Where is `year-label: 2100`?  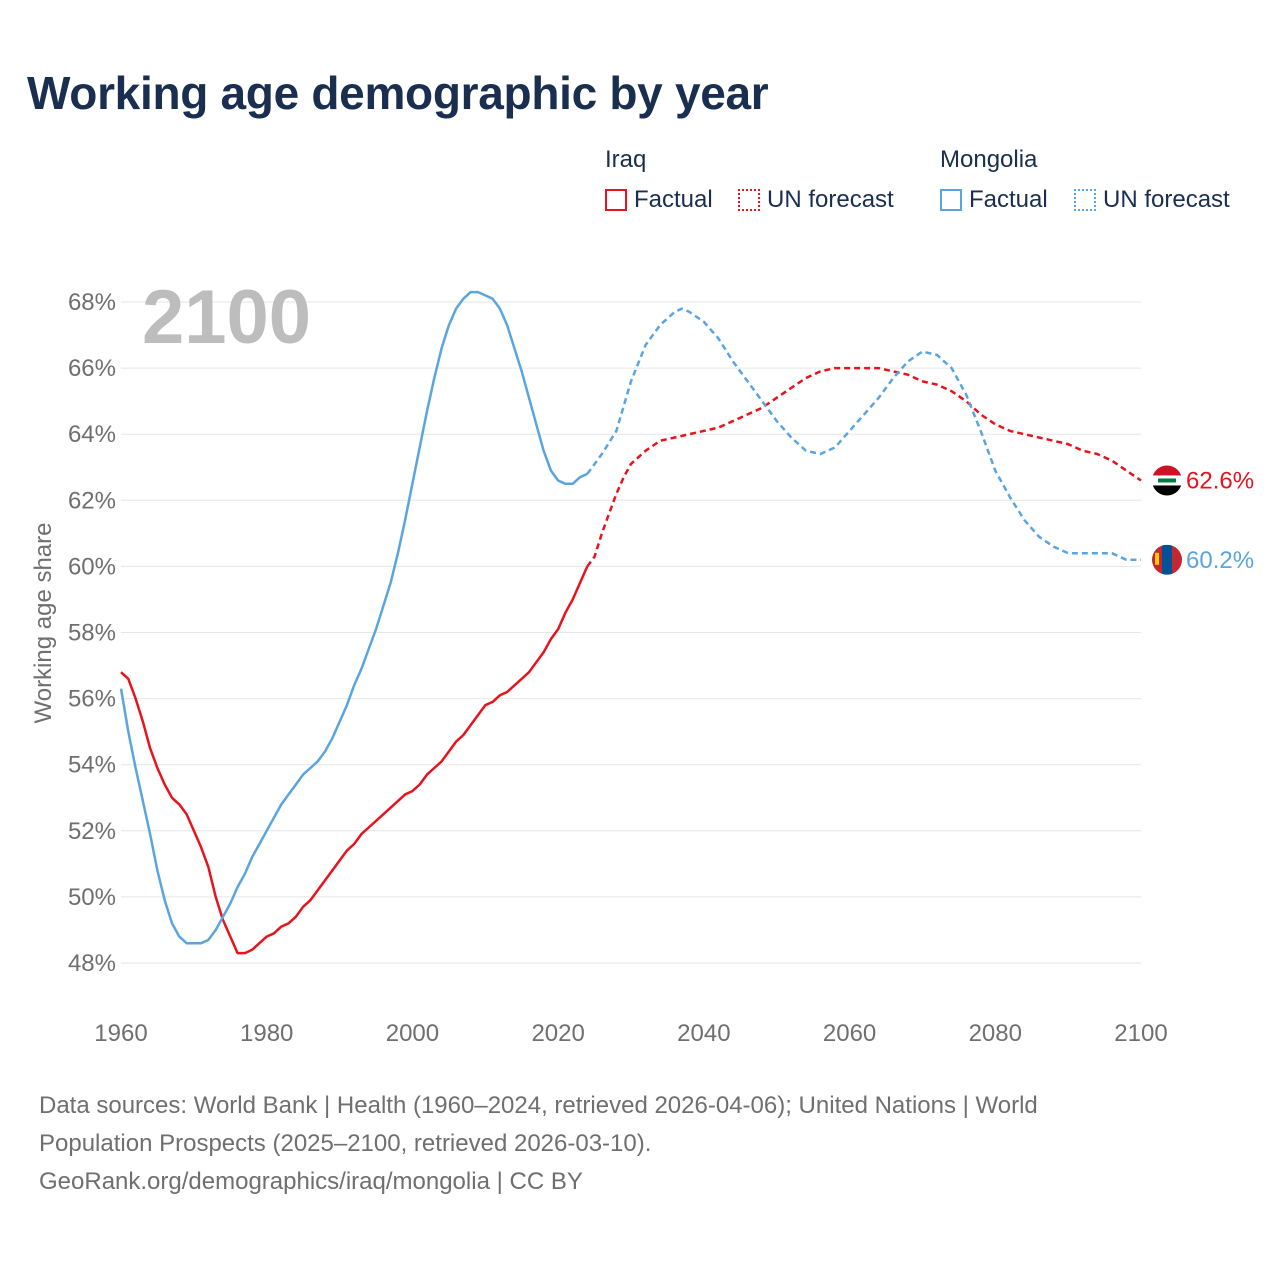
year-label: 2100 is located at coordinates (226, 317).